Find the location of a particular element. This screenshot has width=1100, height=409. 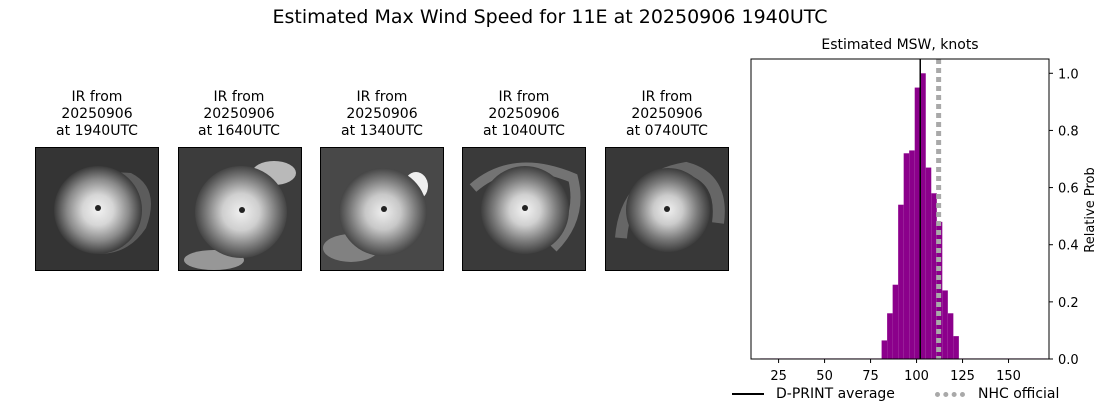

ir-panel-title: IR from 20250906 at 0740UTC is located at coordinates (667, 114).